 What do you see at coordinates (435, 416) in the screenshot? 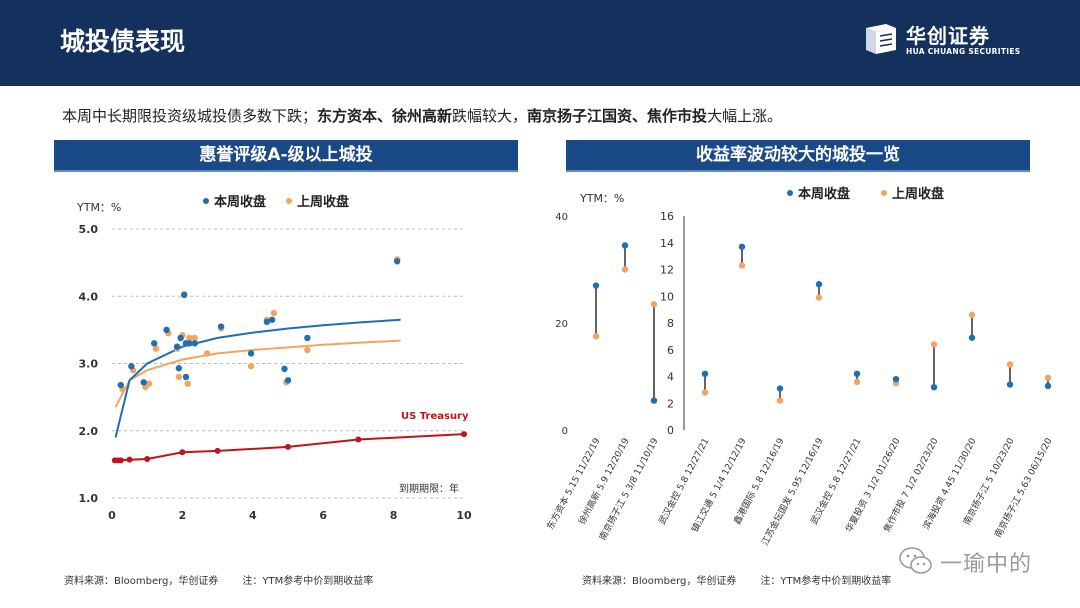
I see `treasury-label: US Treasury` at bounding box center [435, 416].